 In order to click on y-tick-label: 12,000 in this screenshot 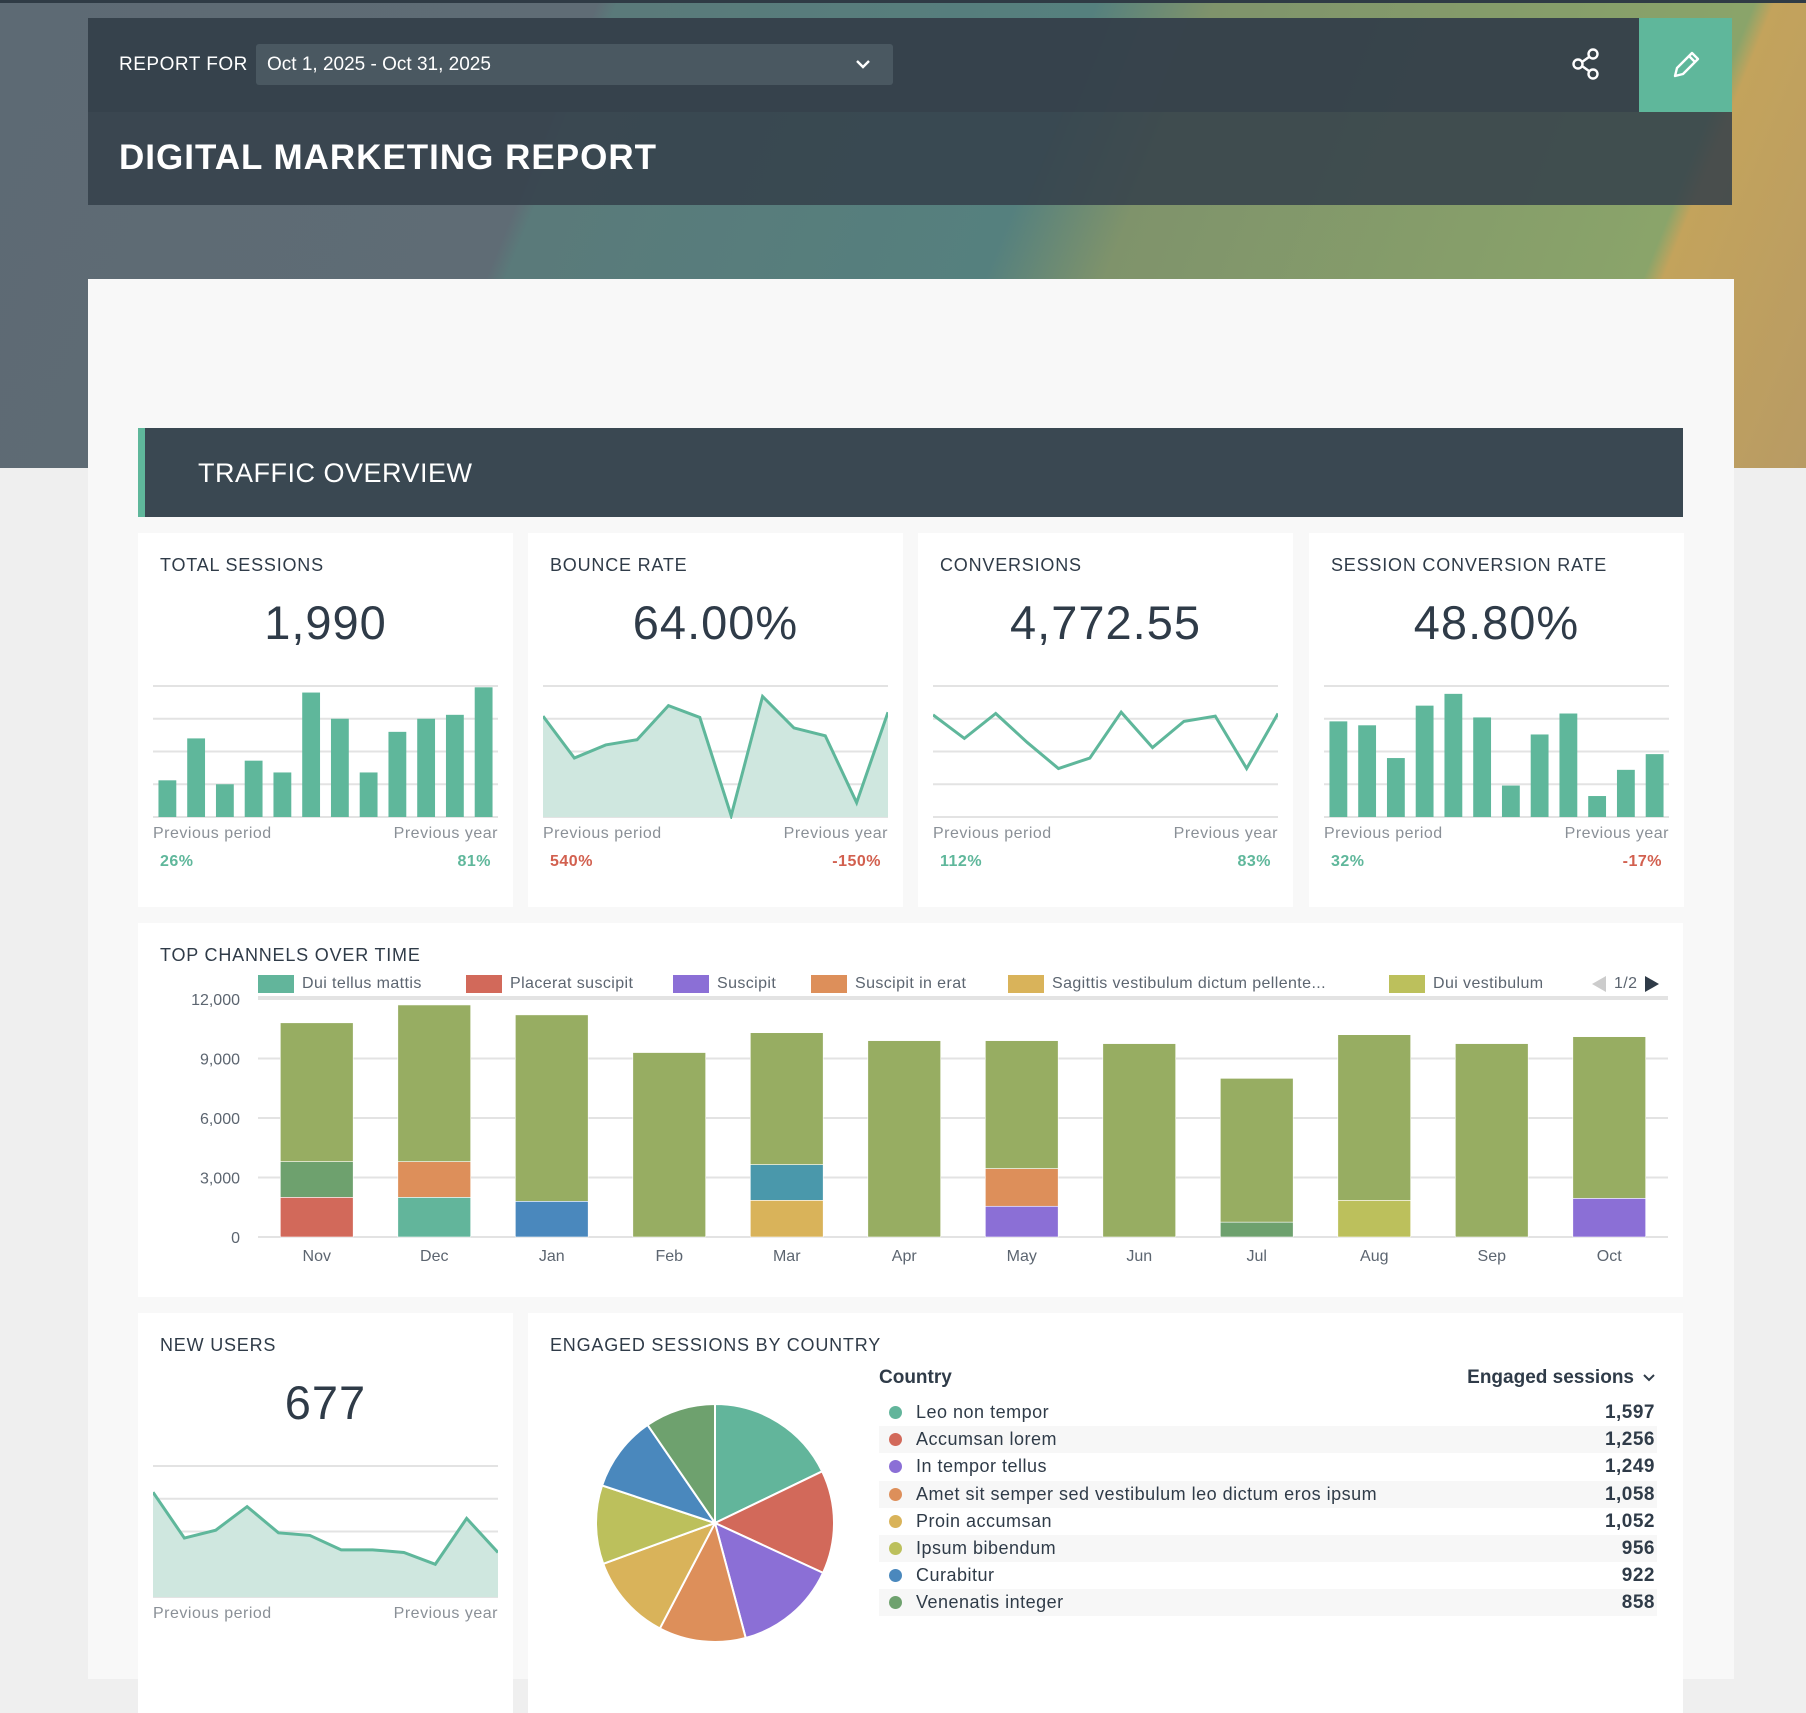, I will do `click(215, 1000)`.